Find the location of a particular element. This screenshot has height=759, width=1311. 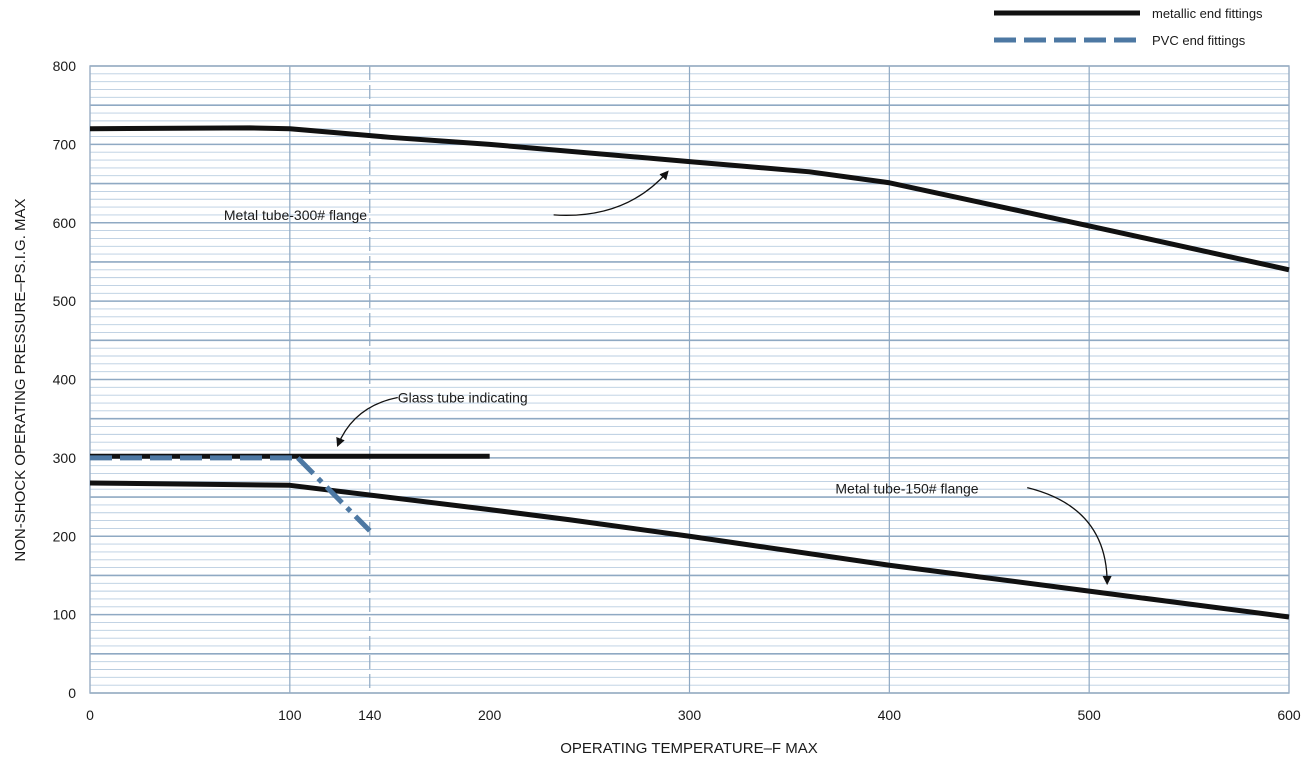

y-tick-label: 700 is located at coordinates (65, 144).